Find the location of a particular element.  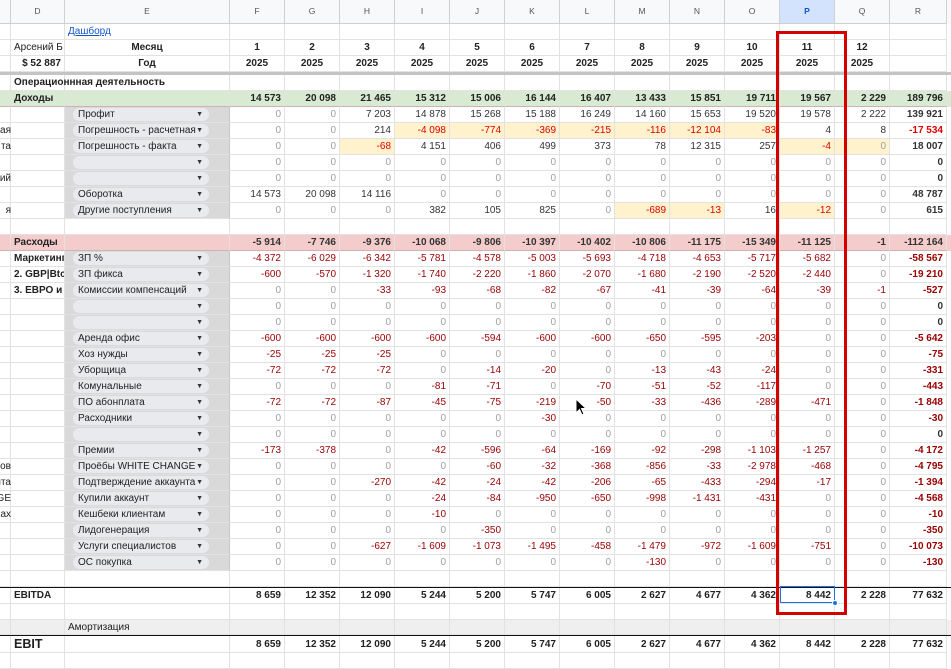

month-number: 11 is located at coordinates (807, 48).